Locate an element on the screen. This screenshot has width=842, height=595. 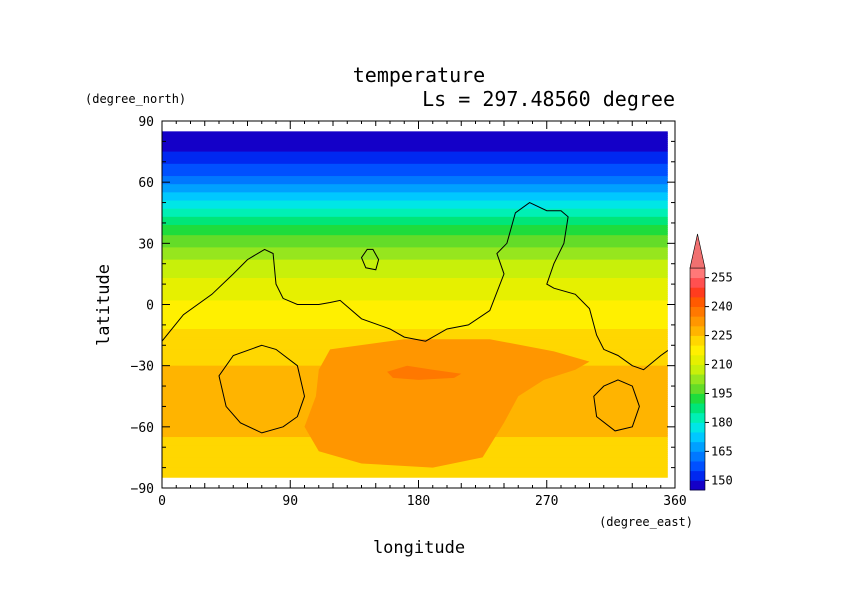
warm-region is located at coordinates (447, 403).